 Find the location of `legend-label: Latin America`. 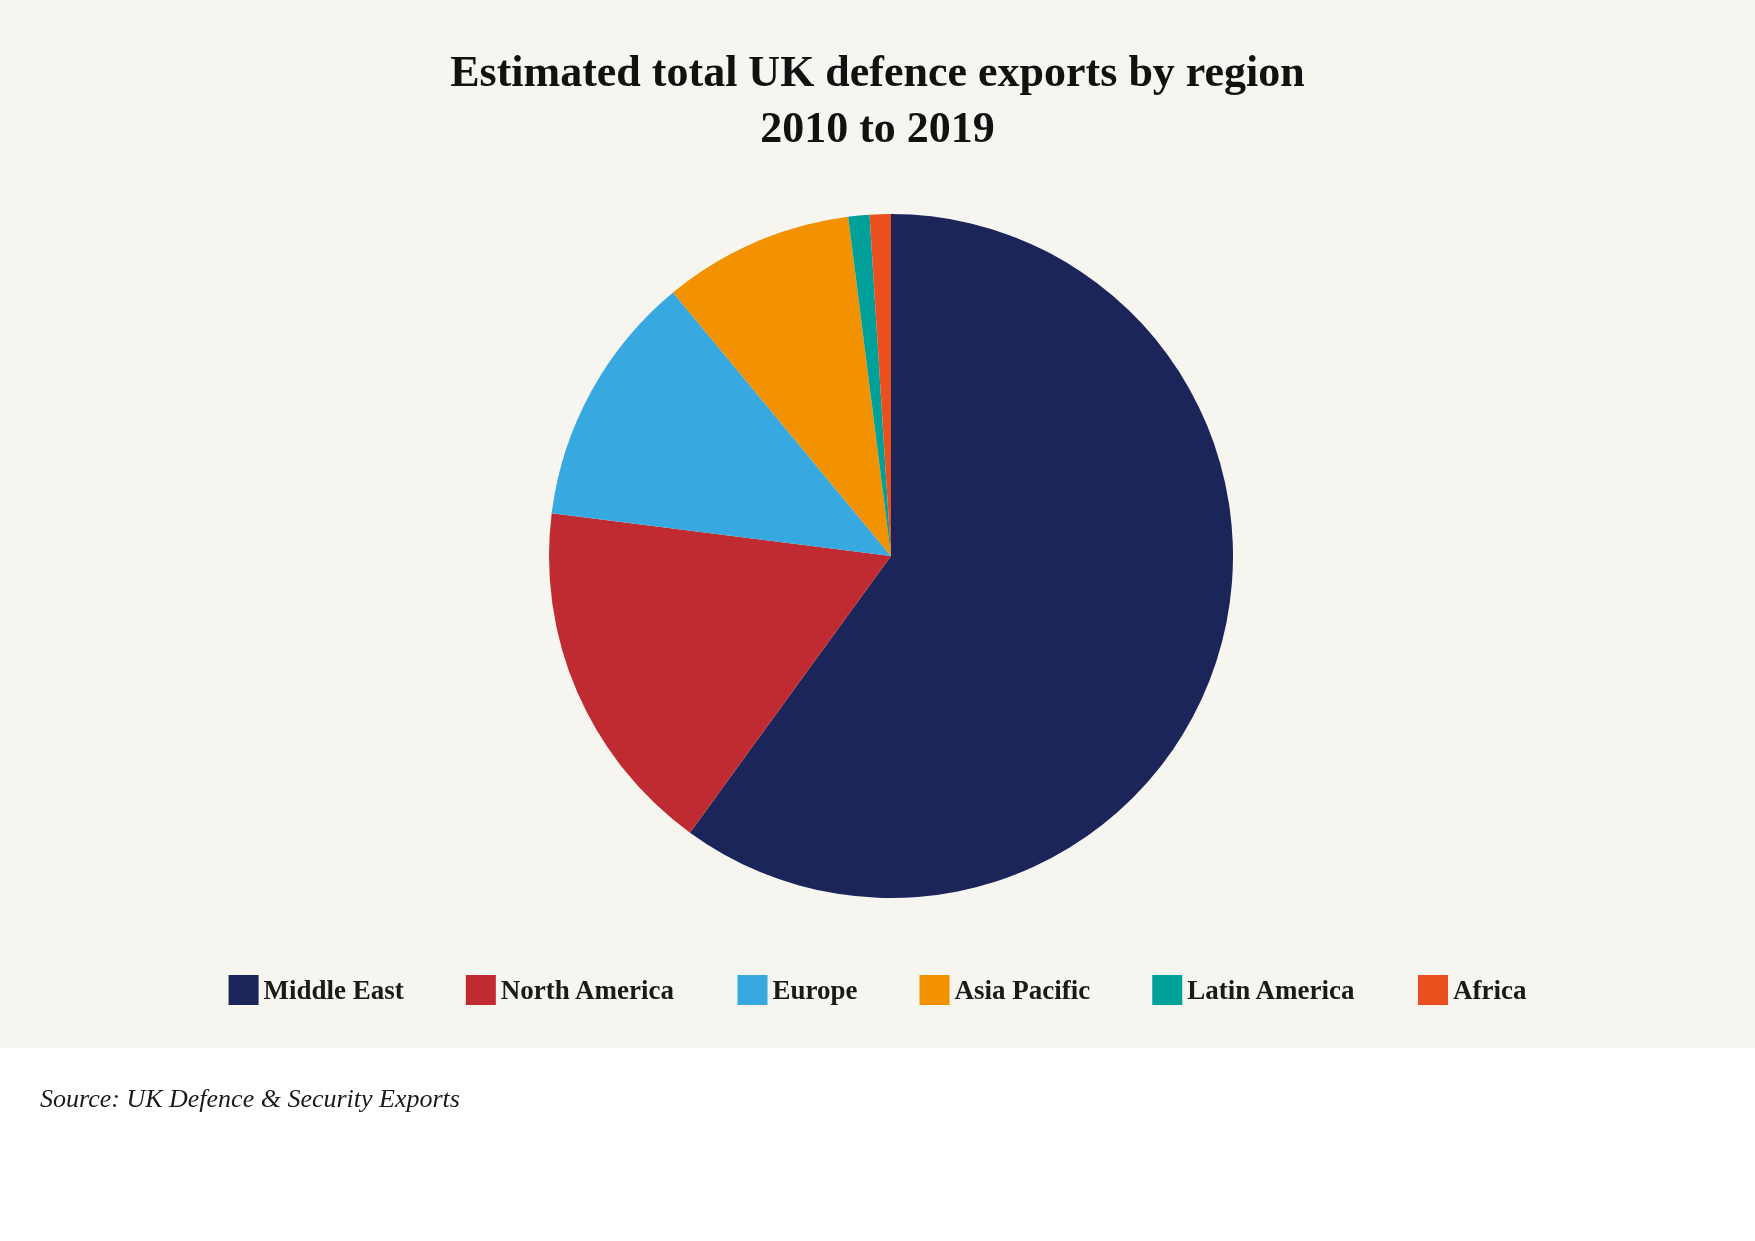

legend-label: Latin America is located at coordinates (1271, 990).